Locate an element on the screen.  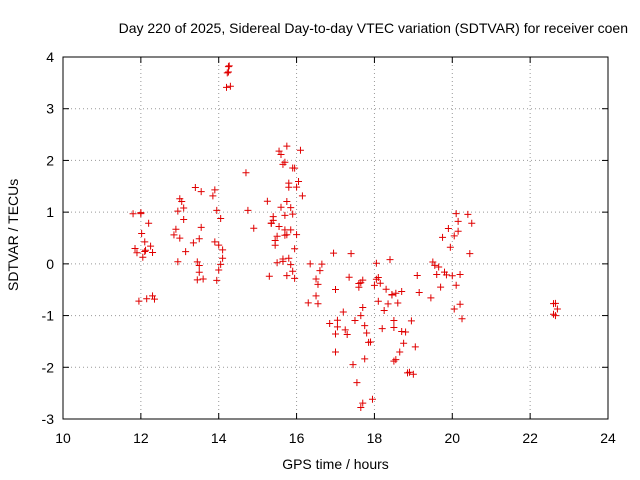
y-tick-label: 0 is located at coordinates (50, 264).